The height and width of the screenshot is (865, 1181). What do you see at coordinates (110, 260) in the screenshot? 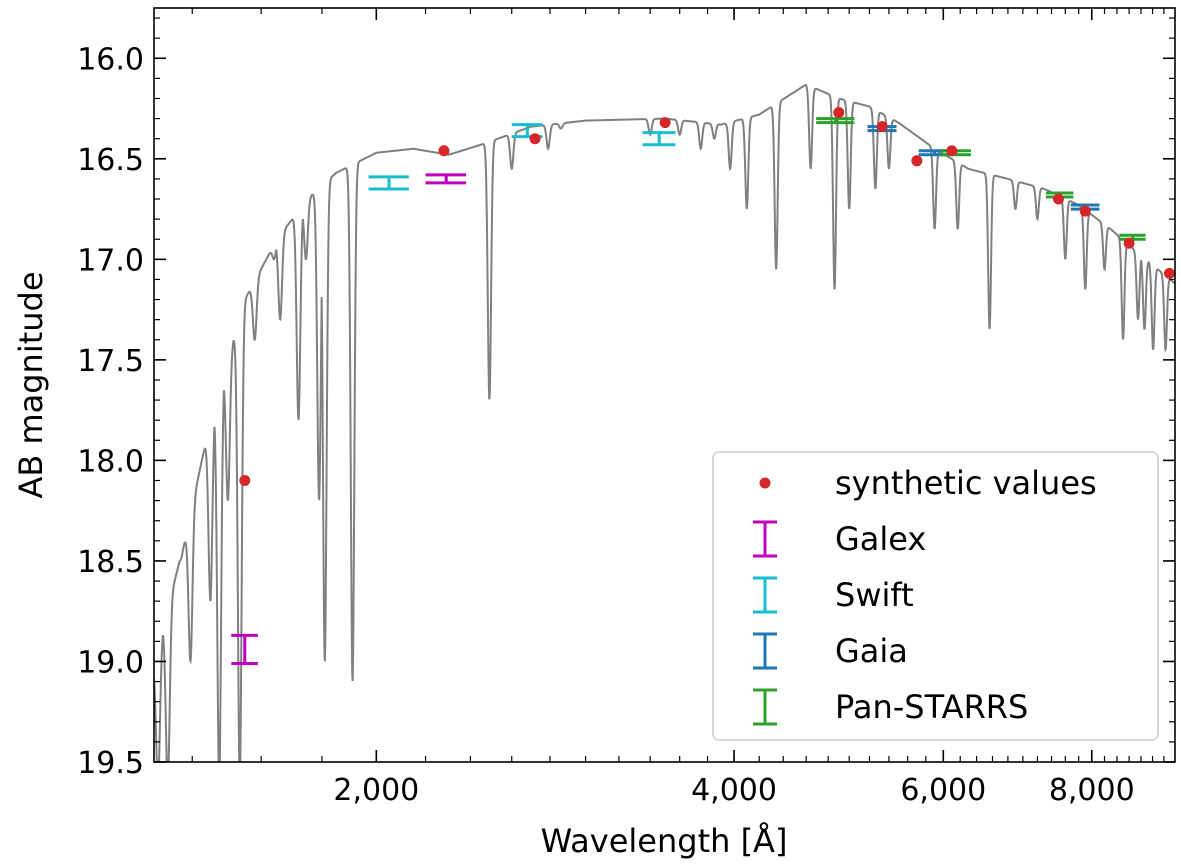
I see `y-tick-label: 17.0` at bounding box center [110, 260].